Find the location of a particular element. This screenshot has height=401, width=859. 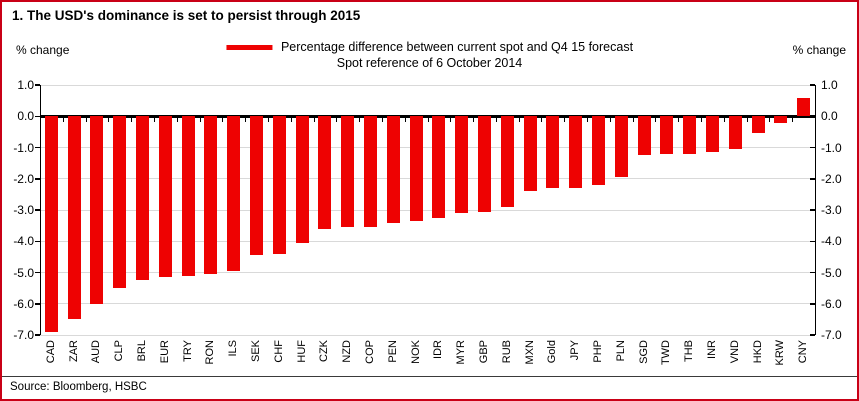

x-label-NZD: NZD is located at coordinates (347, 351).